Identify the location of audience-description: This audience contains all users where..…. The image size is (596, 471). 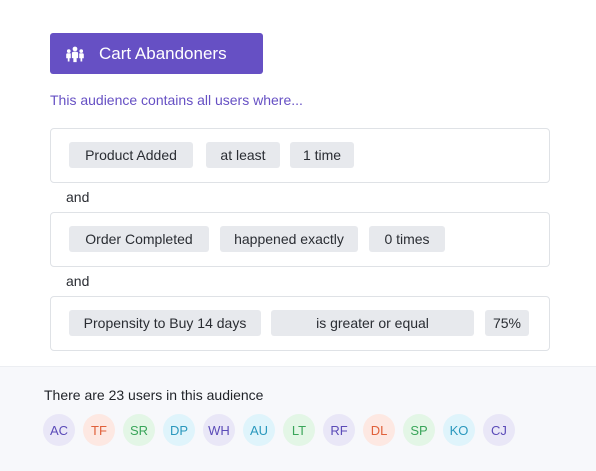
(176, 100).